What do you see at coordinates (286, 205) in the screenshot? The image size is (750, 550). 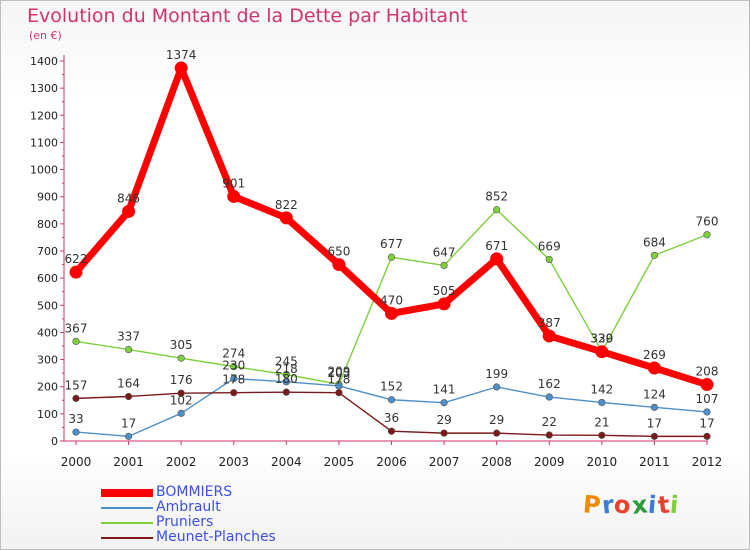 I see `data-label: 822` at bounding box center [286, 205].